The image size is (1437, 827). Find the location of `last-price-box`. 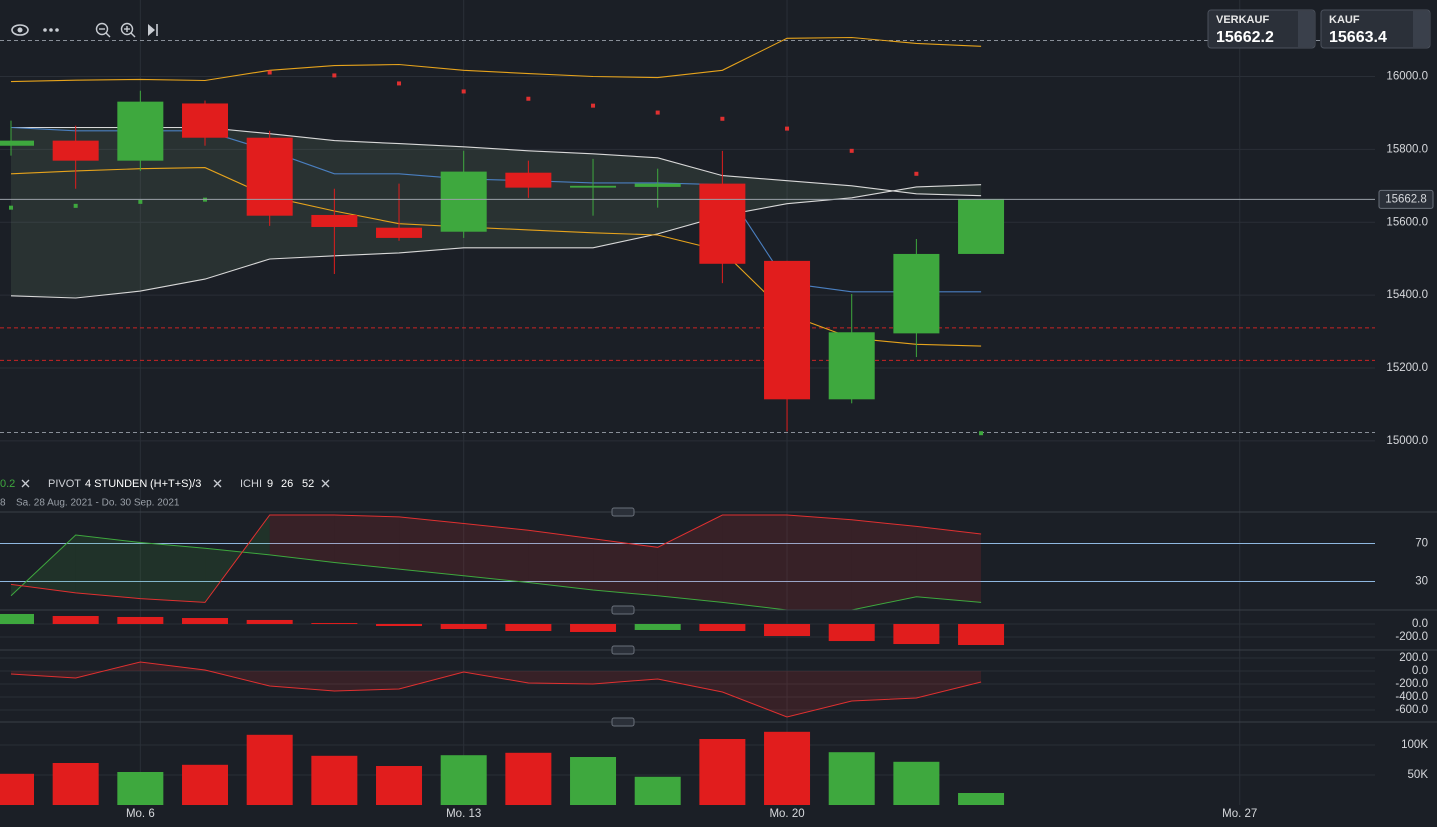

last-price-box is located at coordinates (1406, 199).